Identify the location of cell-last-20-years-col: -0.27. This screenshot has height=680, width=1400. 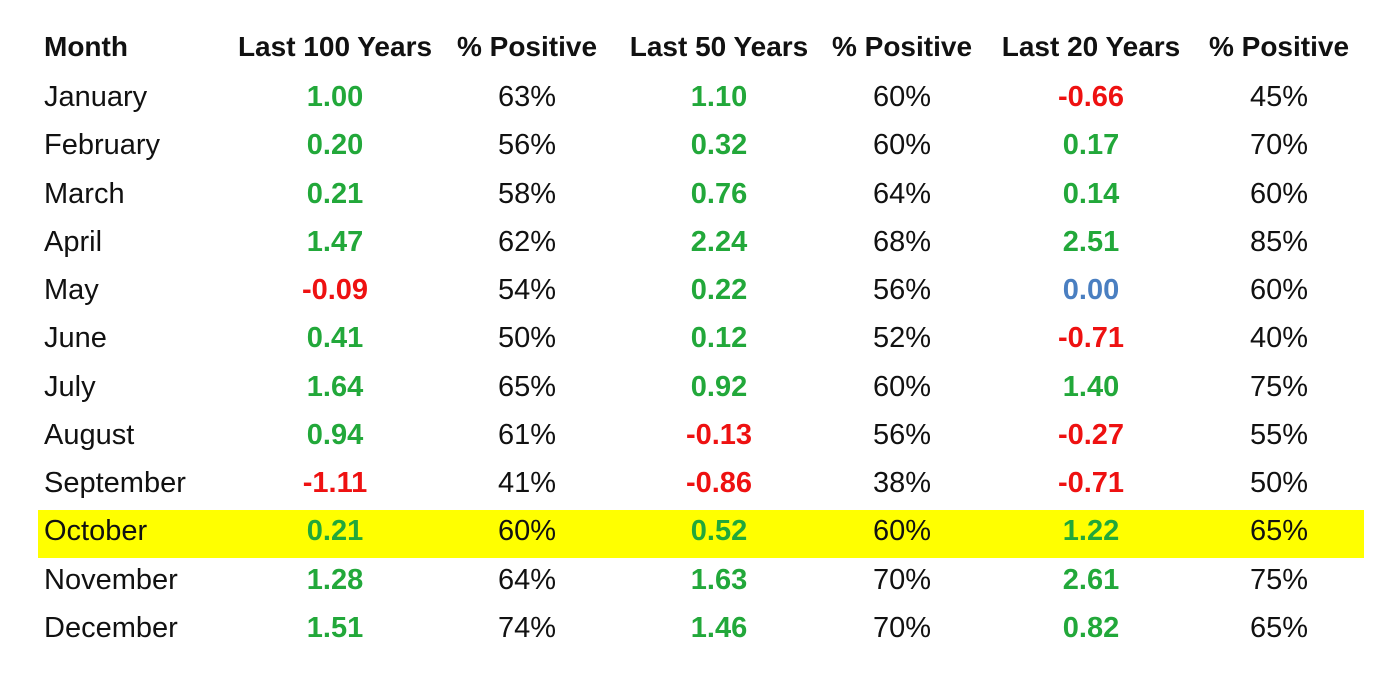
(1091, 434).